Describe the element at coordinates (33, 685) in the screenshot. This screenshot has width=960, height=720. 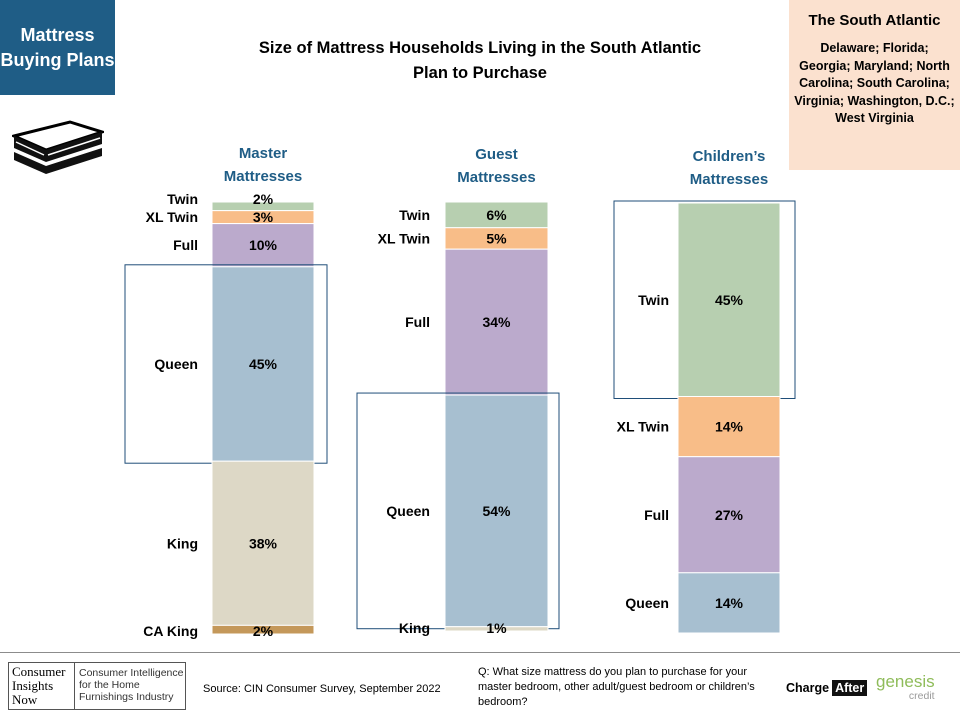
I see `cin-logo-line-2: Insights` at that location.